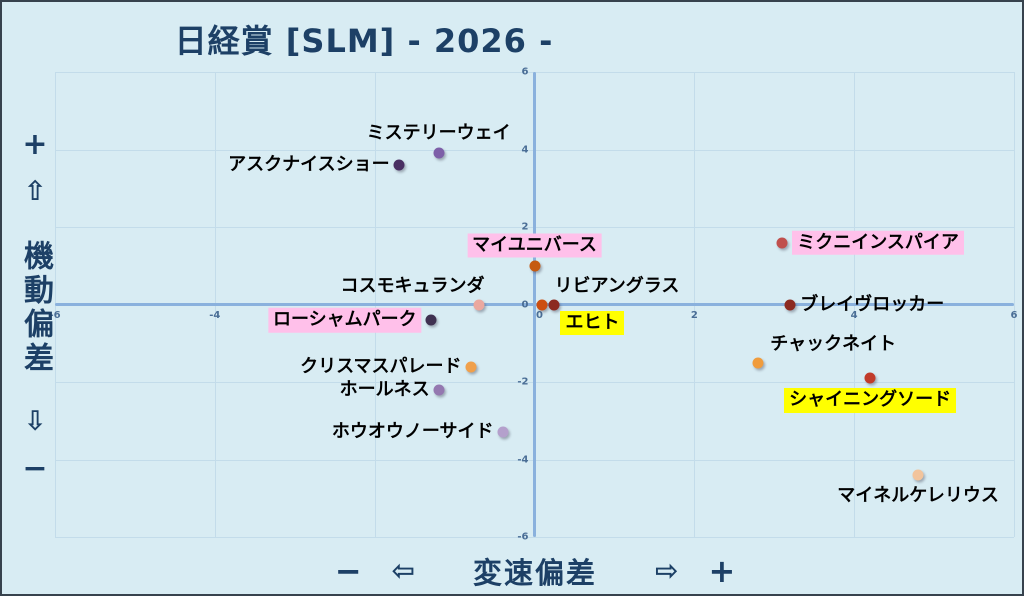 This screenshot has height=596, width=1024. Describe the element at coordinates (617, 285) in the screenshot. I see `data-point-label: リビアングラス` at that location.